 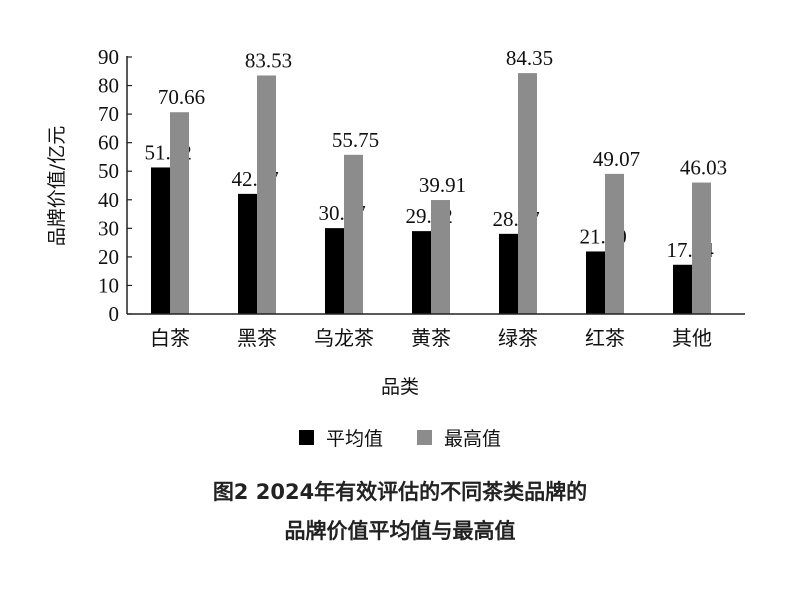 What do you see at coordinates (257, 338) in the screenshot?
I see `x-tick-label: 黑茶` at bounding box center [257, 338].